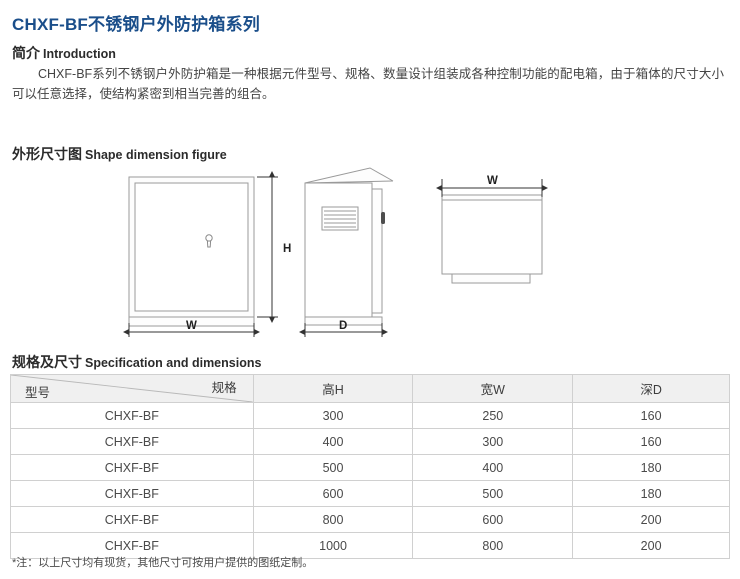 The image size is (740, 579). I want to click on side-view-handle-icon, so click(383, 218).